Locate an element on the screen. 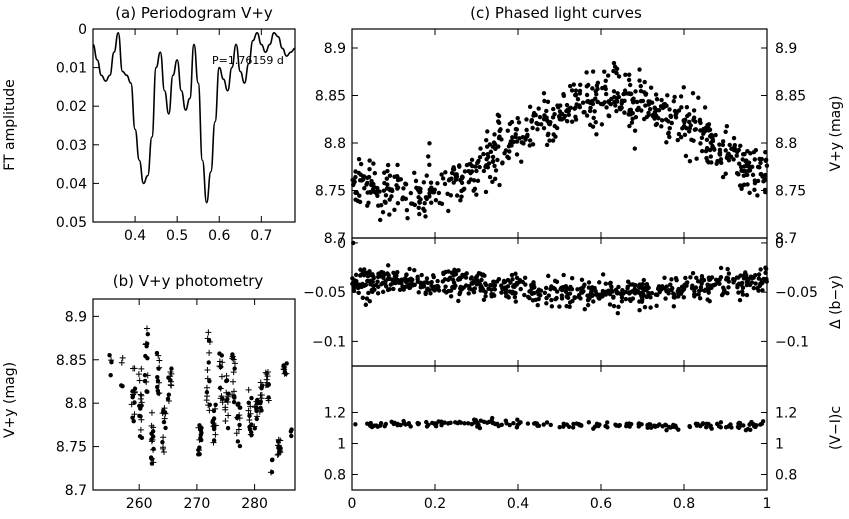 This screenshot has height=519, width=849. panelC3-ylabel: (V−I)c is located at coordinates (836, 428).